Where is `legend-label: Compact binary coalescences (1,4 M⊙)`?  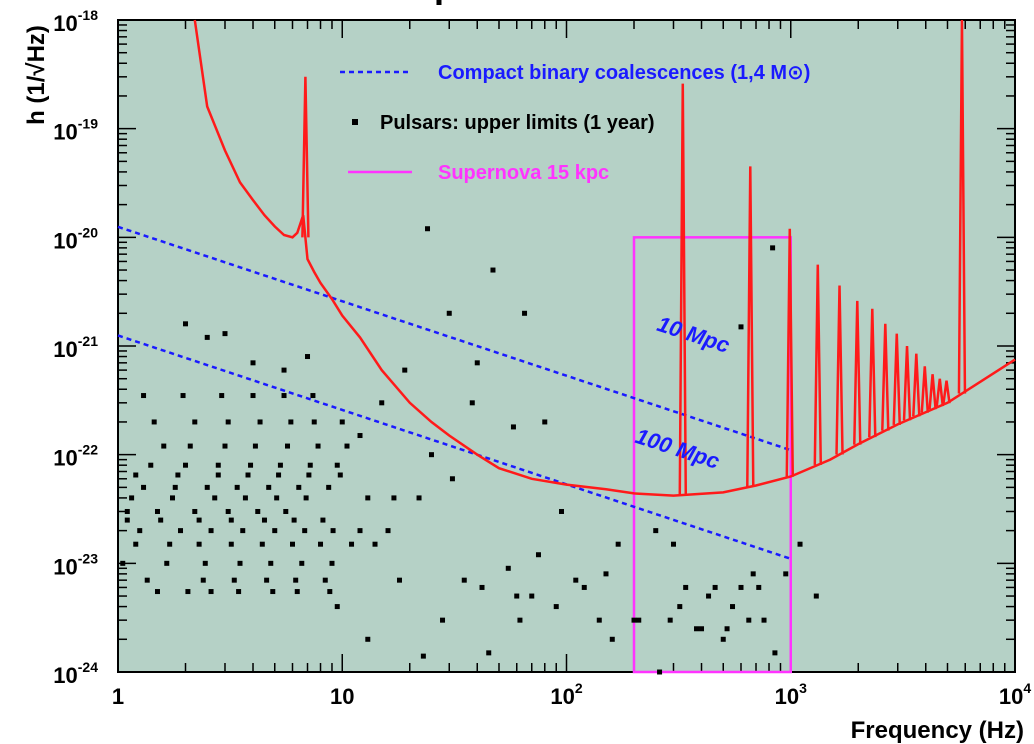
legend-label: Compact binary coalescences (1,4 M⊙) is located at coordinates (624, 73).